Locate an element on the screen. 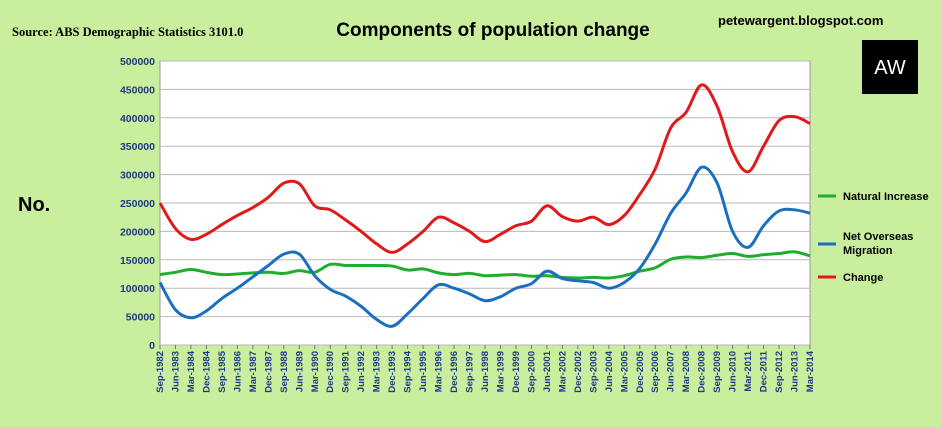  legend-label-net-overseas-migration: Net Overseas Migration is located at coordinates (878, 244).